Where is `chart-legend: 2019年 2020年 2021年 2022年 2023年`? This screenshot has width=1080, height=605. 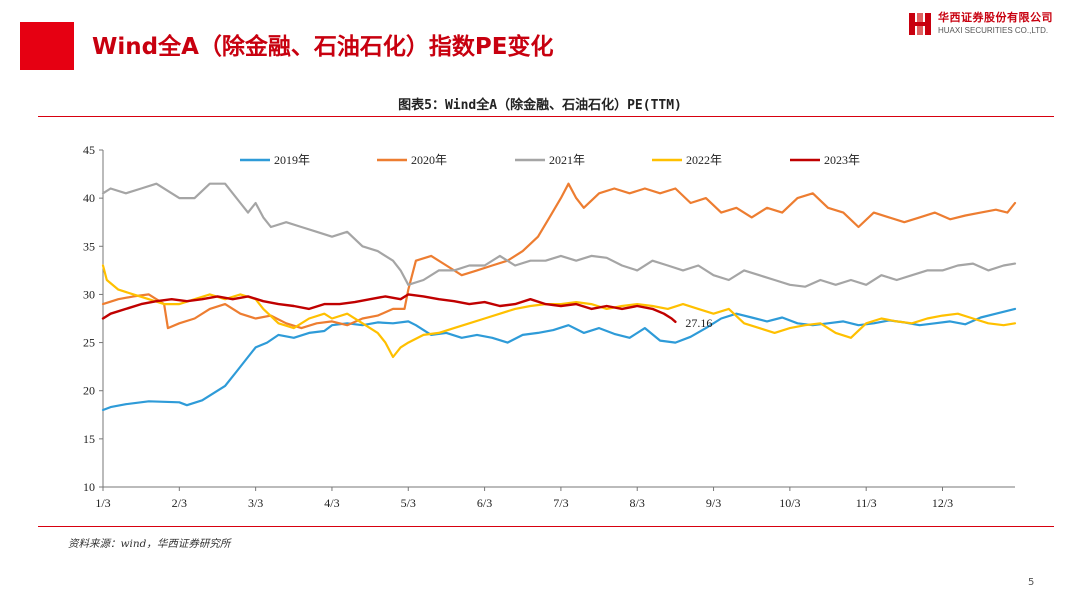 chart-legend: 2019年 2020年 2021年 2022年 2023年 is located at coordinates (550, 160).